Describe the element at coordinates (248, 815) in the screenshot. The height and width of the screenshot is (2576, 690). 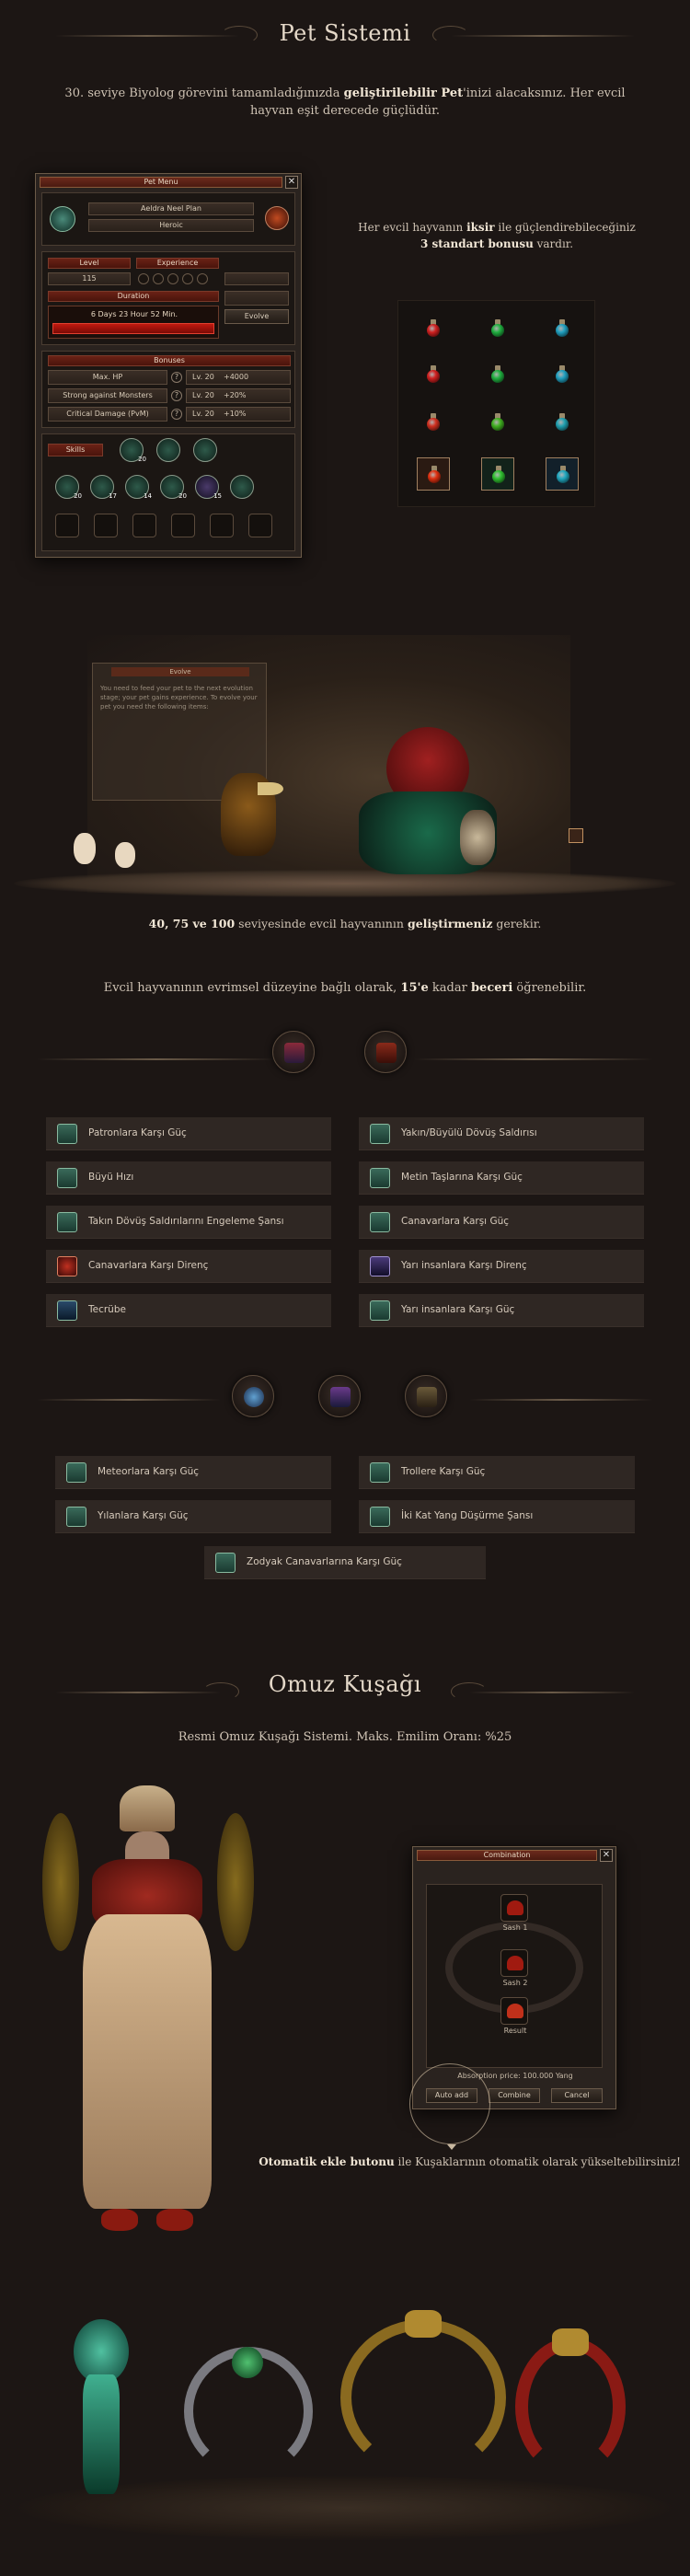
I see `pet-creature-bird` at that location.